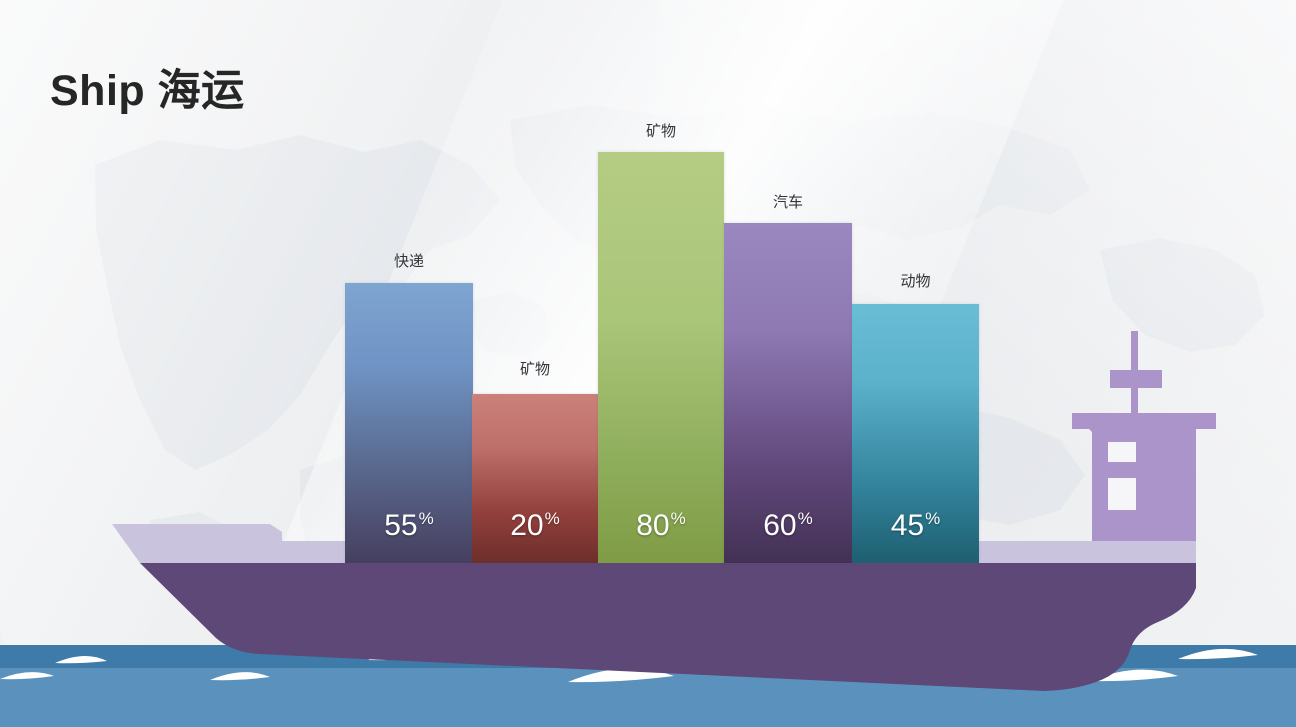  Describe the element at coordinates (527, 525) in the screenshot. I see `bar-value-number-2: 20` at that location.